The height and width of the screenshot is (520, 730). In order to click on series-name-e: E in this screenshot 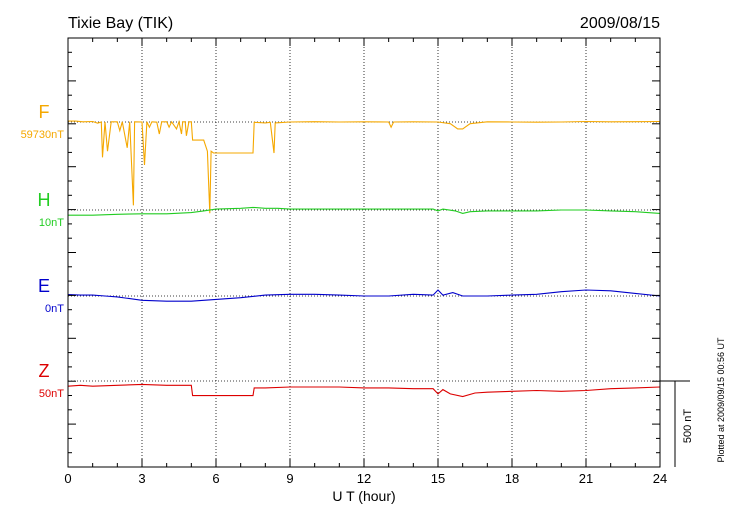, I will do `click(44, 286)`.